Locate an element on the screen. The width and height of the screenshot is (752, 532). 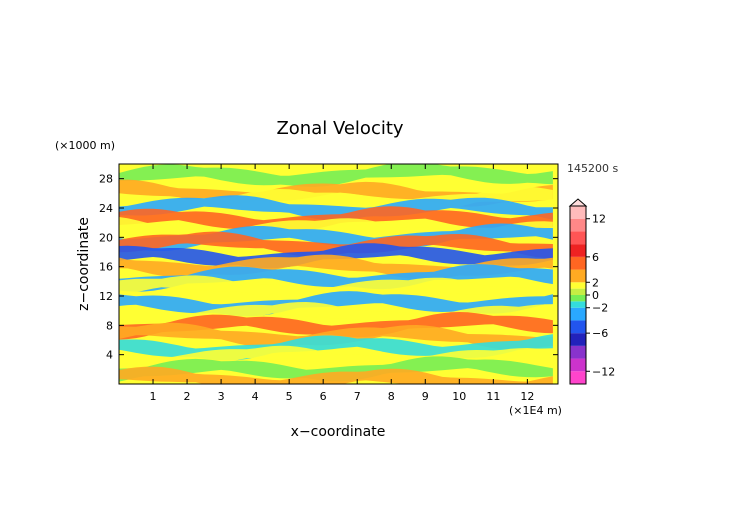
y-unit-label: (×1000 m) is located at coordinates (85, 145).